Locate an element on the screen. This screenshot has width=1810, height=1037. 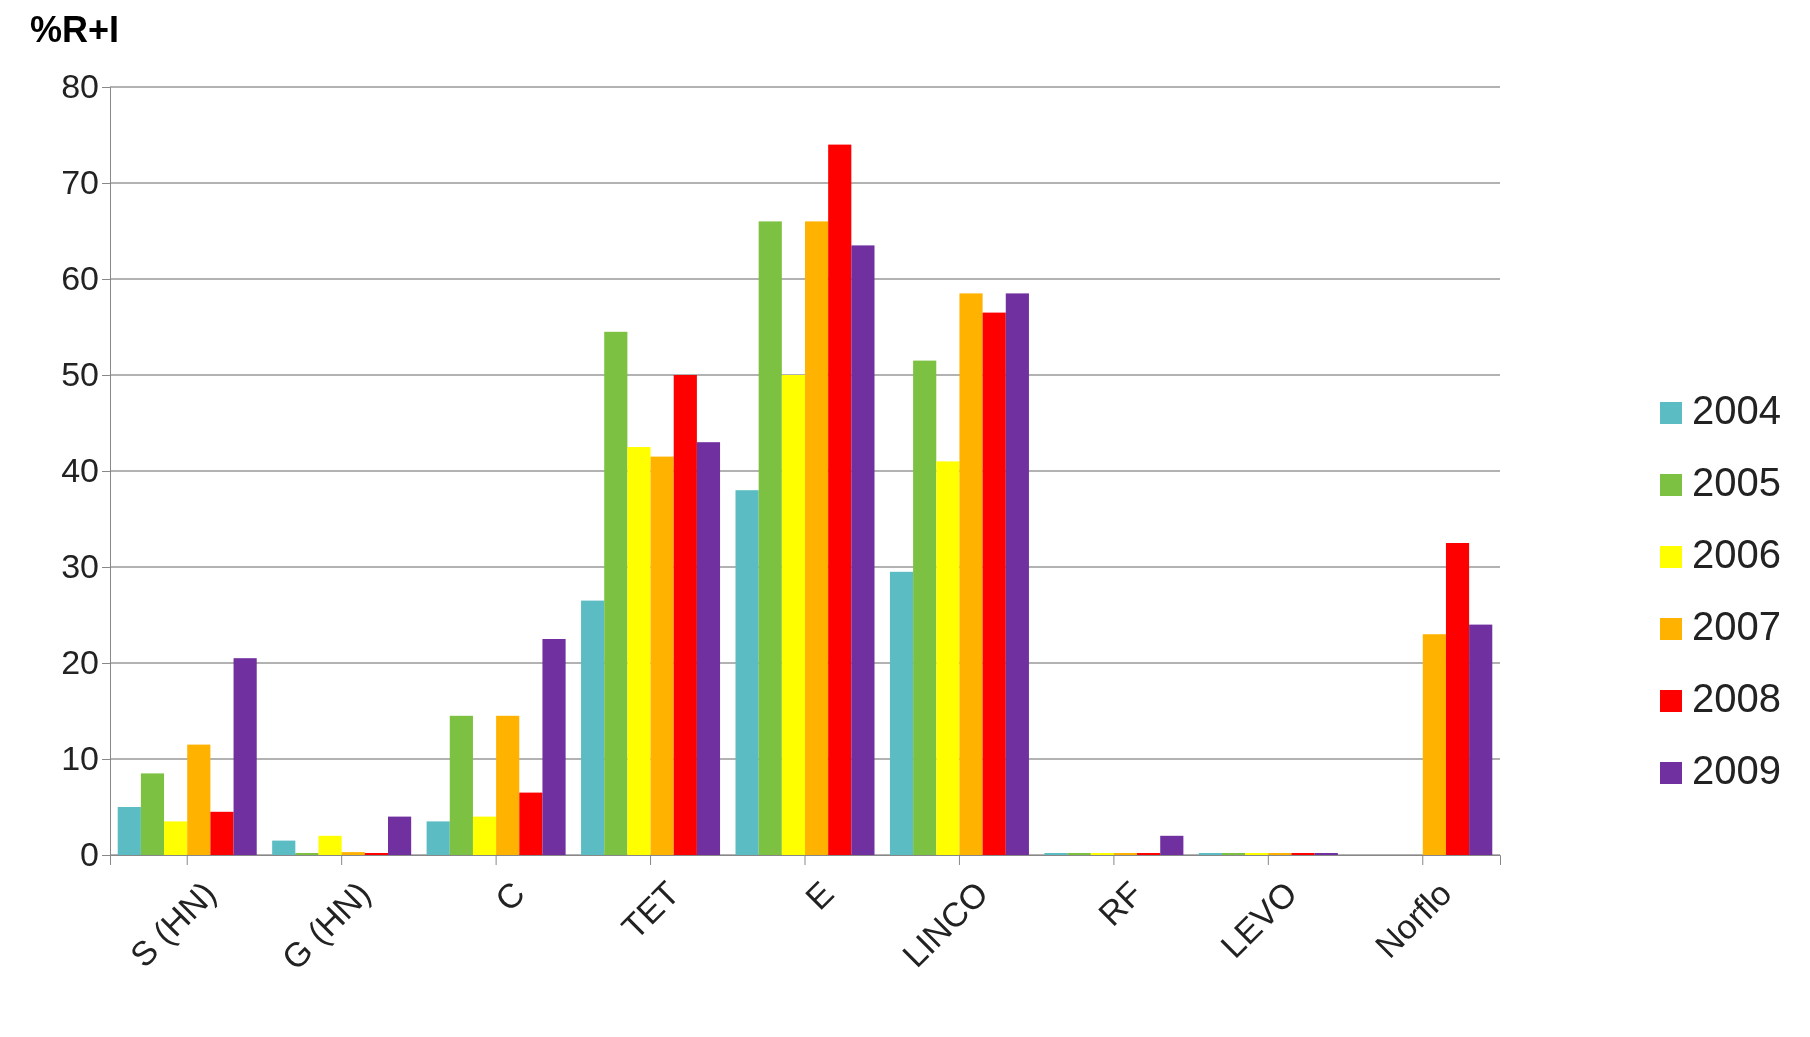
y-tick-label: 30 is located at coordinates (80, 566).